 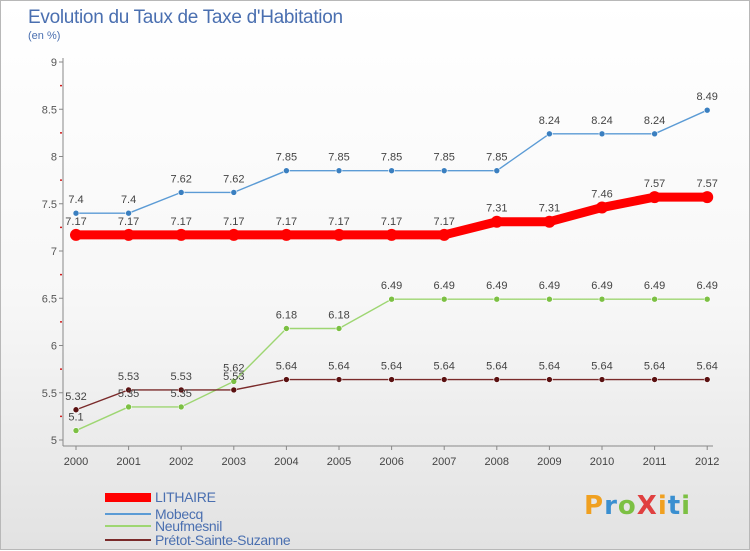 I want to click on logo-letter: t, so click(x=674, y=506).